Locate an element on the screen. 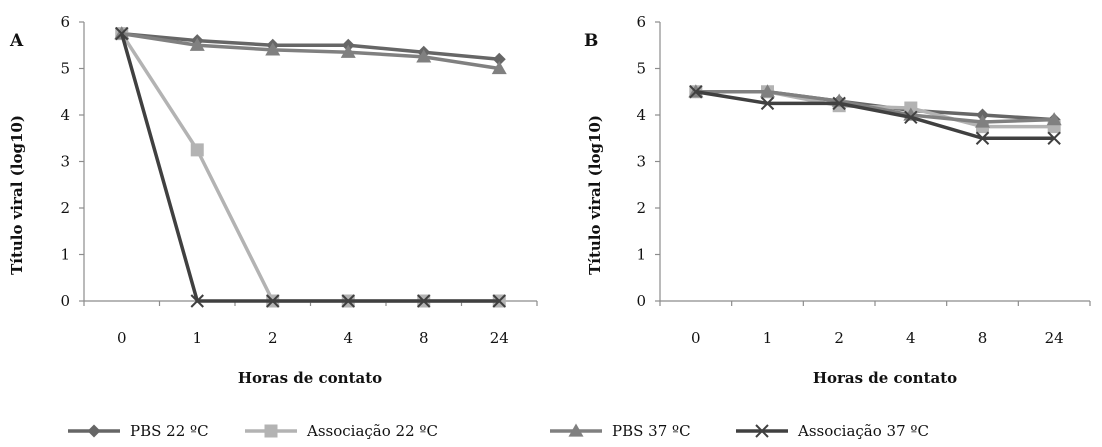 This screenshot has width=1102, height=447. legend-label: PBS 37 ºC is located at coordinates (651, 431).